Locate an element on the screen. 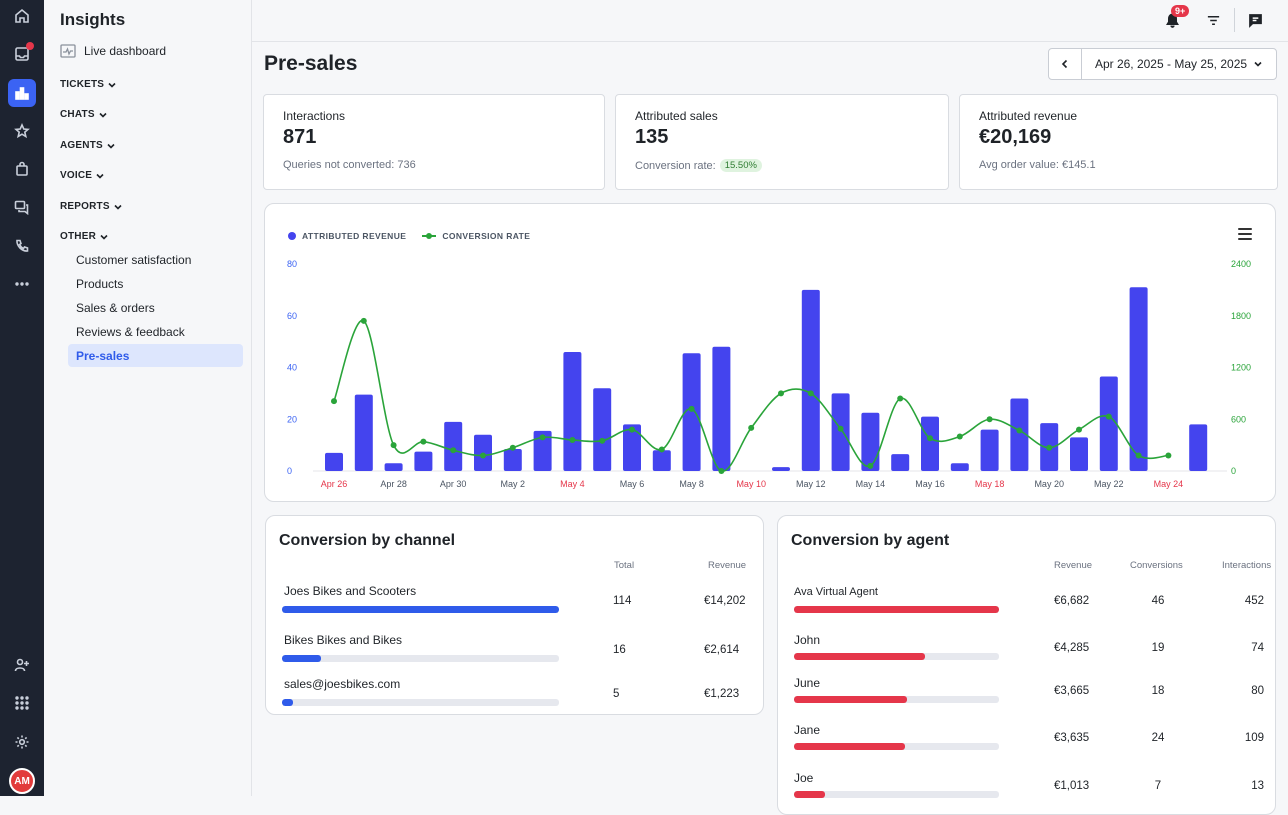 This screenshot has height=815, width=1288. x-axis-tick-label: May 24 is located at coordinates (1169, 484).